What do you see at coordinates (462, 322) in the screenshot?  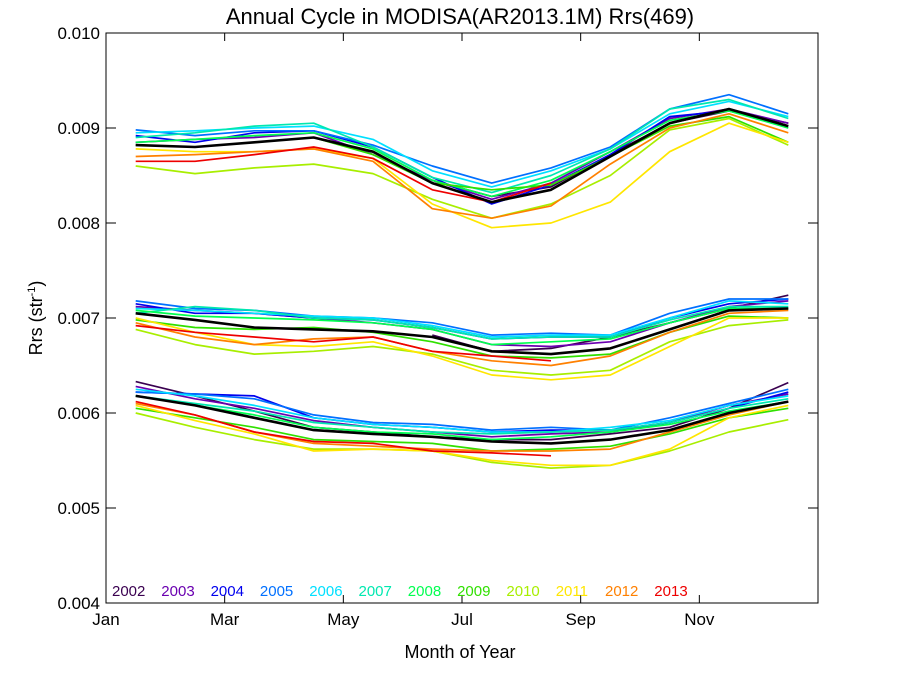 I see `series-line-2007-middle` at bounding box center [462, 322].